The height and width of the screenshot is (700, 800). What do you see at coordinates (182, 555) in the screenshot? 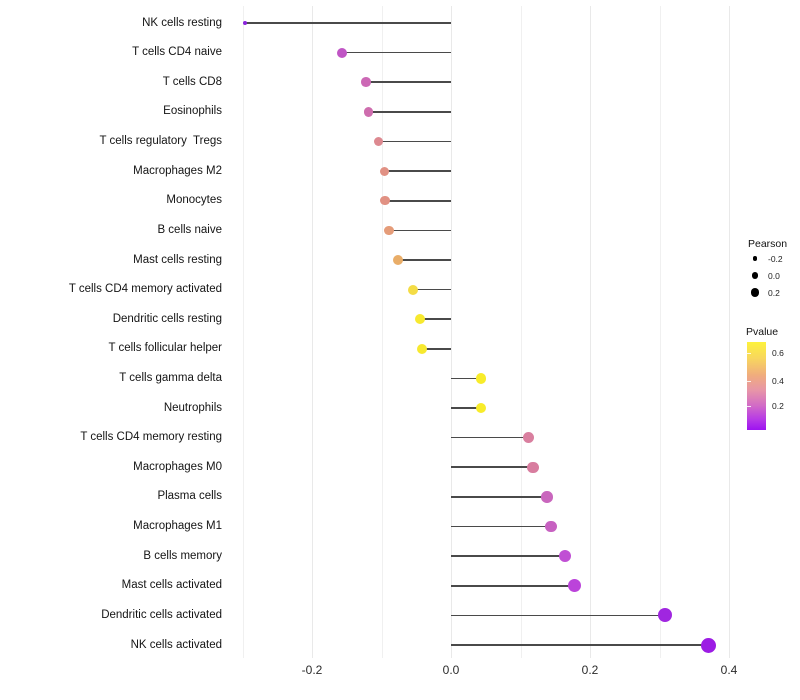
I see `category-label: B cells memory` at bounding box center [182, 555].